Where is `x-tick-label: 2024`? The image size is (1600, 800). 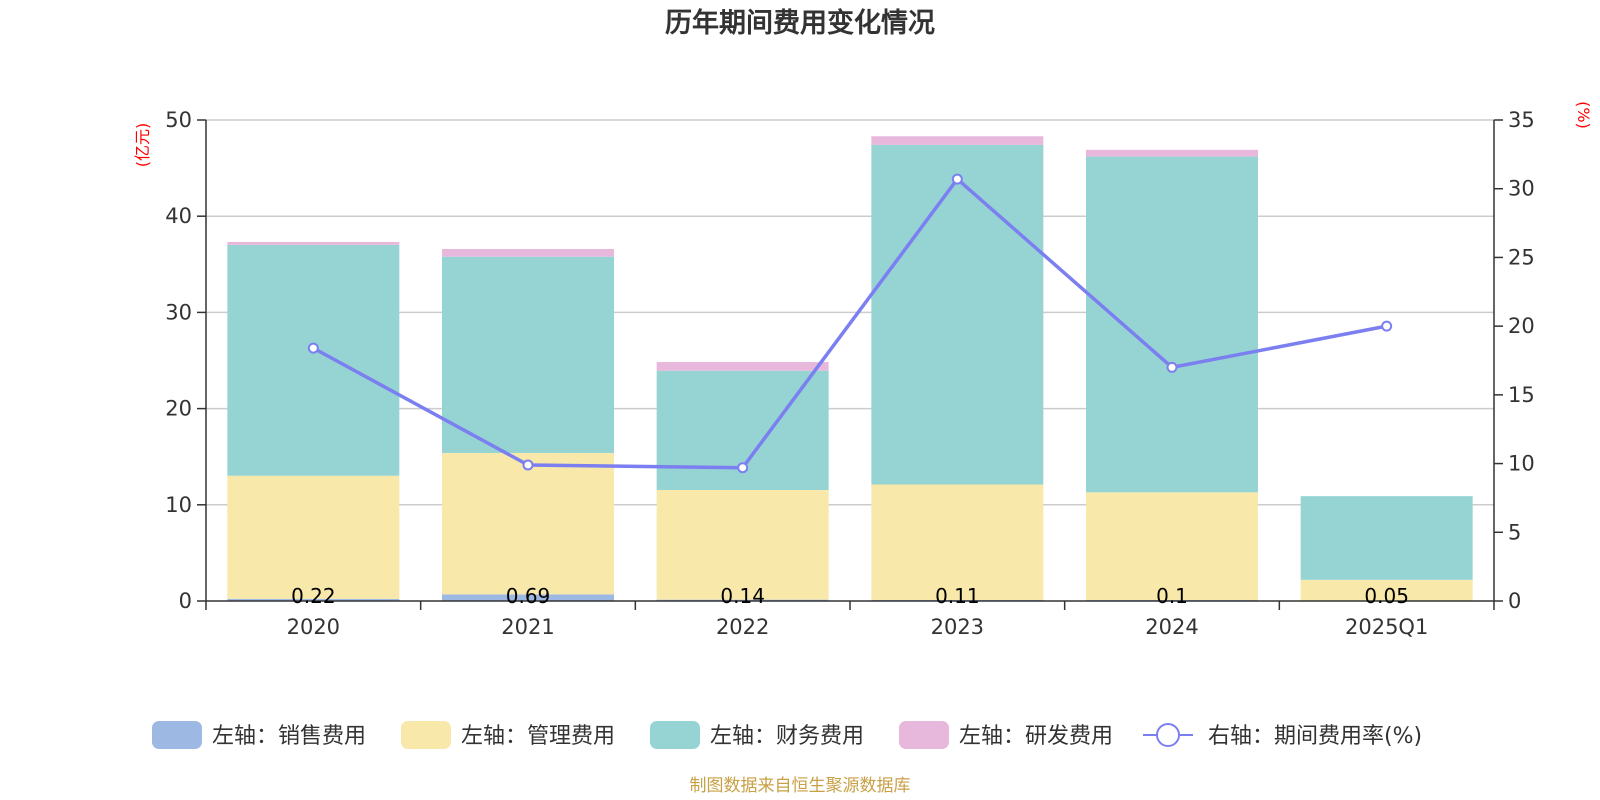
x-tick-label: 2024 is located at coordinates (1171, 627).